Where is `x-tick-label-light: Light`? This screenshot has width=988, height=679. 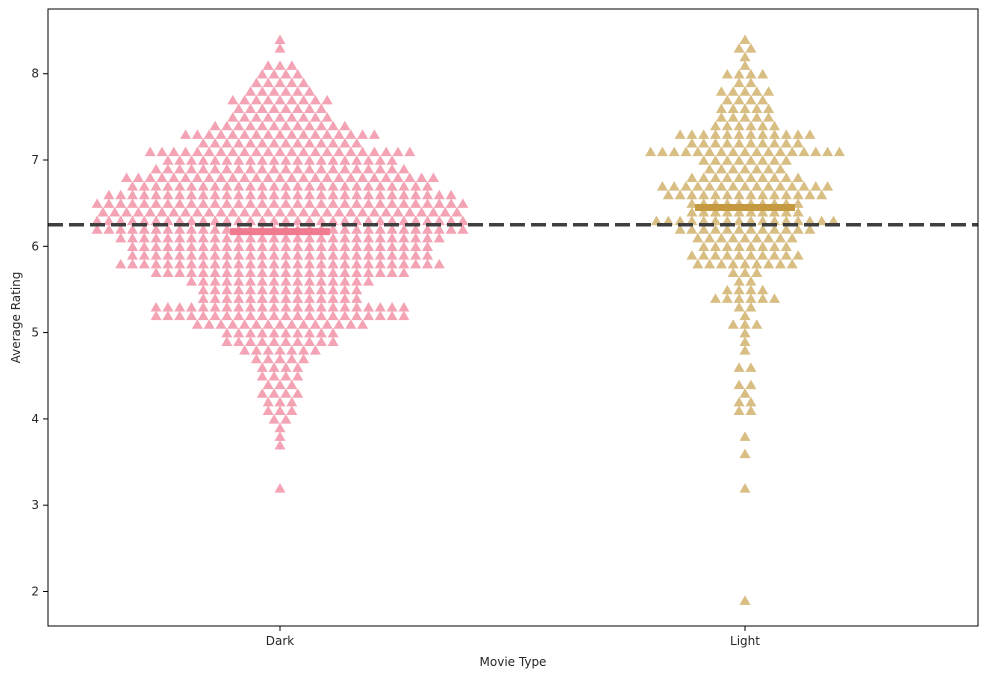 x-tick-label-light: Light is located at coordinates (745, 641).